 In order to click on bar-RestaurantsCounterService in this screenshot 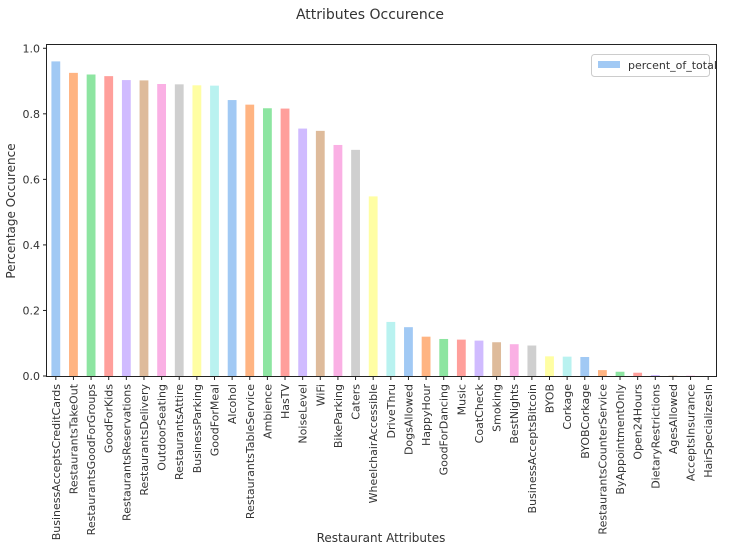, I will do `click(602, 373)`.